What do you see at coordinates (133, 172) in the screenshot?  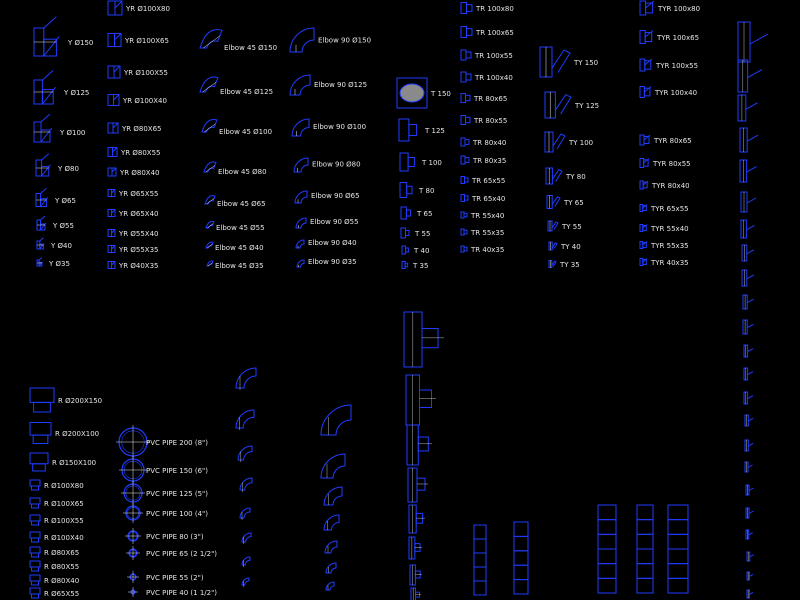 I see `yr-fitting-6: YR Ø80X40` at bounding box center [133, 172].